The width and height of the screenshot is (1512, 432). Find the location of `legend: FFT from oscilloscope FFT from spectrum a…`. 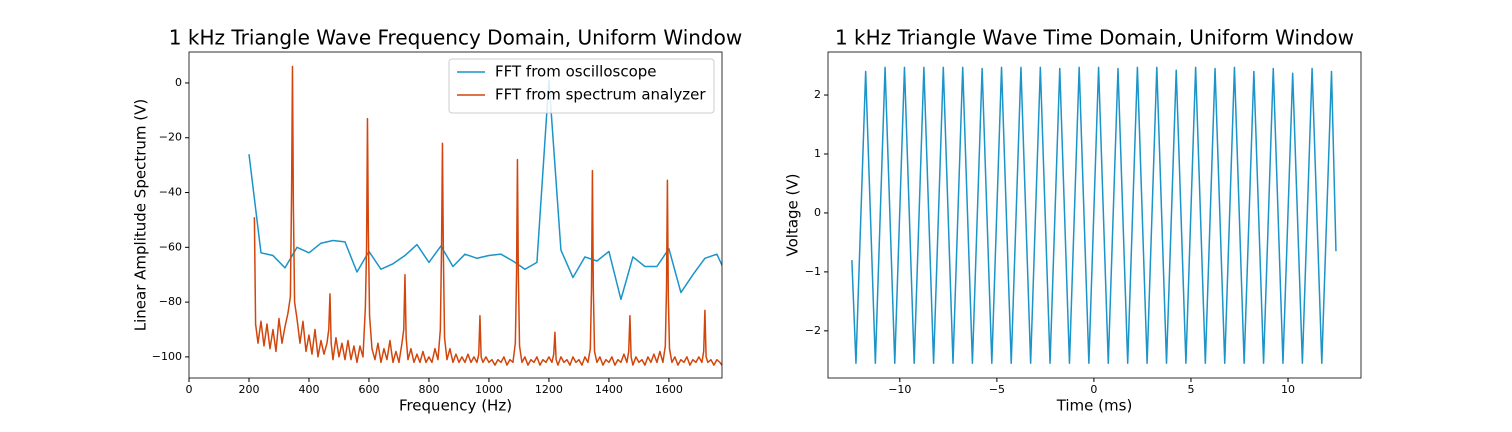

legend: FFT from oscilloscope FFT from spectrum a… is located at coordinates (581, 86).